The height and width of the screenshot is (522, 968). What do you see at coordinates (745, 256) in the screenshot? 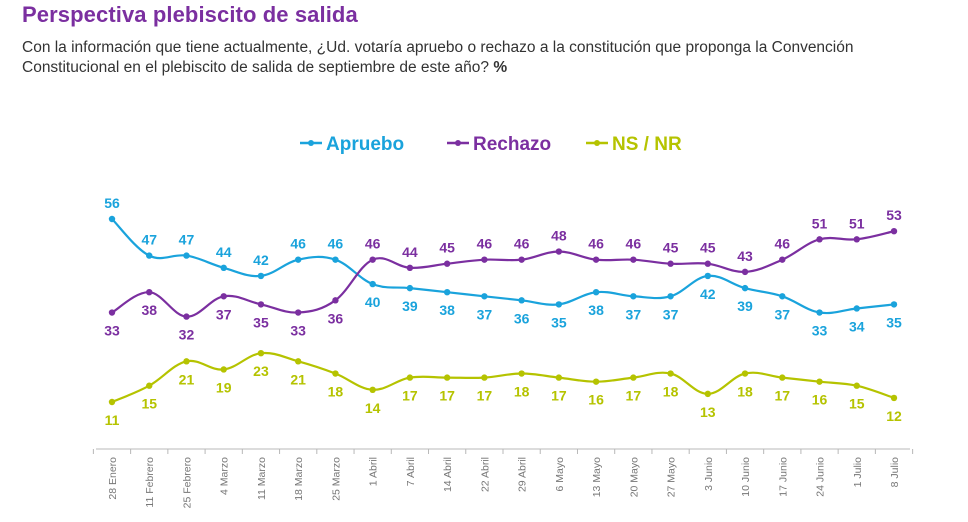
I see `data-label: 43` at bounding box center [745, 256].